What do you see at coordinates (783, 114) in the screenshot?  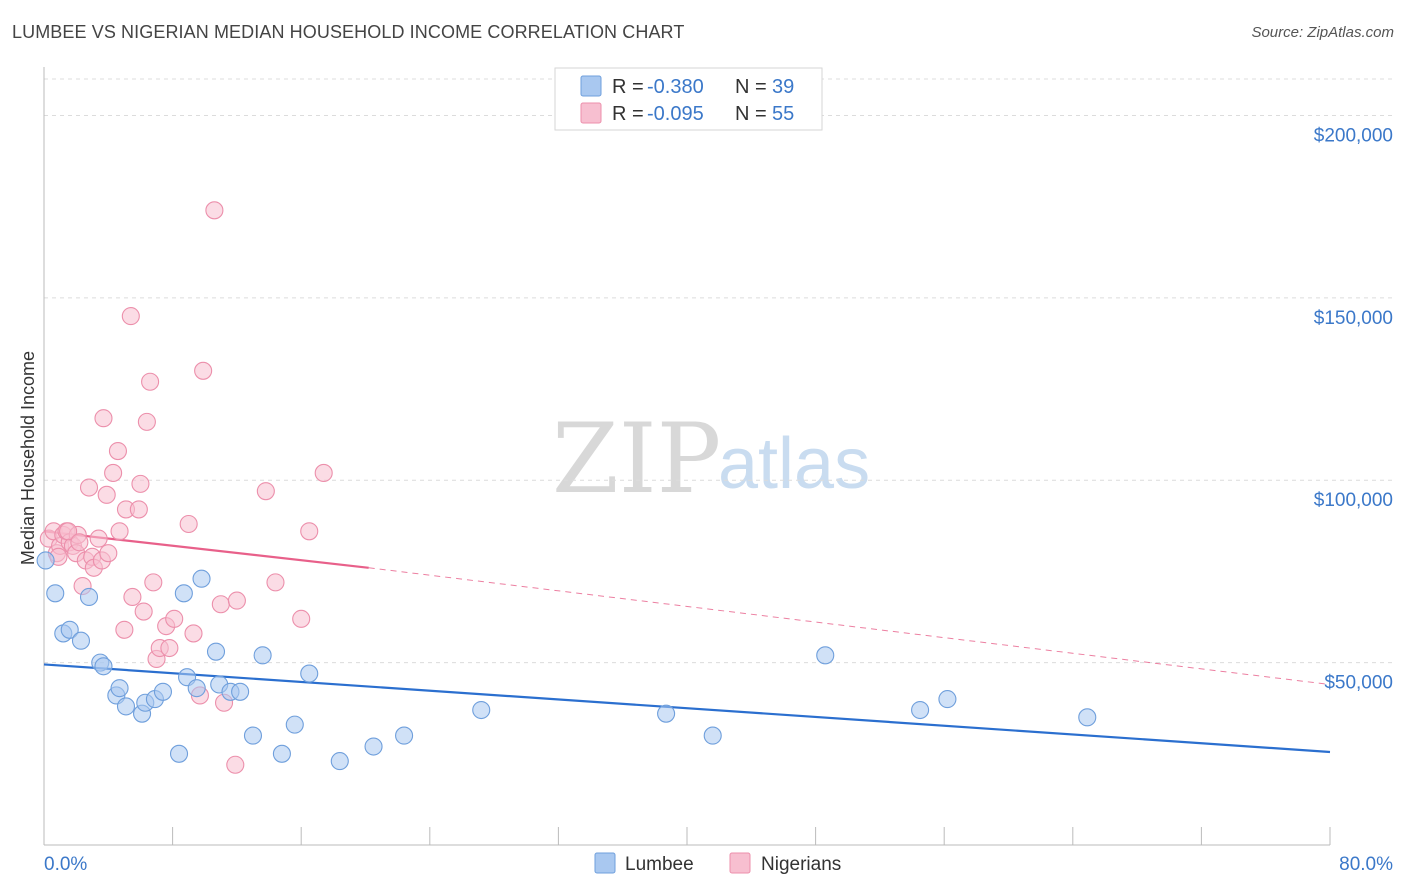 I see `legend-n-value: 55` at bounding box center [783, 114].